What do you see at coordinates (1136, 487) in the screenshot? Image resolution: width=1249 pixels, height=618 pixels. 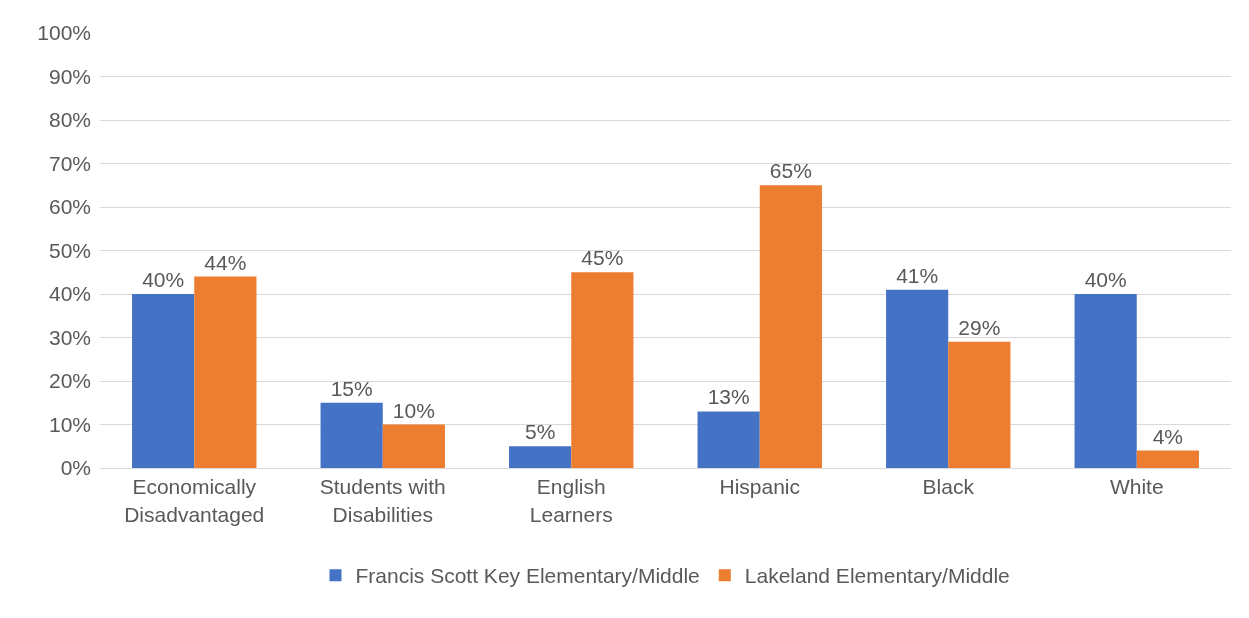 I see `x-tick-label: White` at bounding box center [1136, 487].